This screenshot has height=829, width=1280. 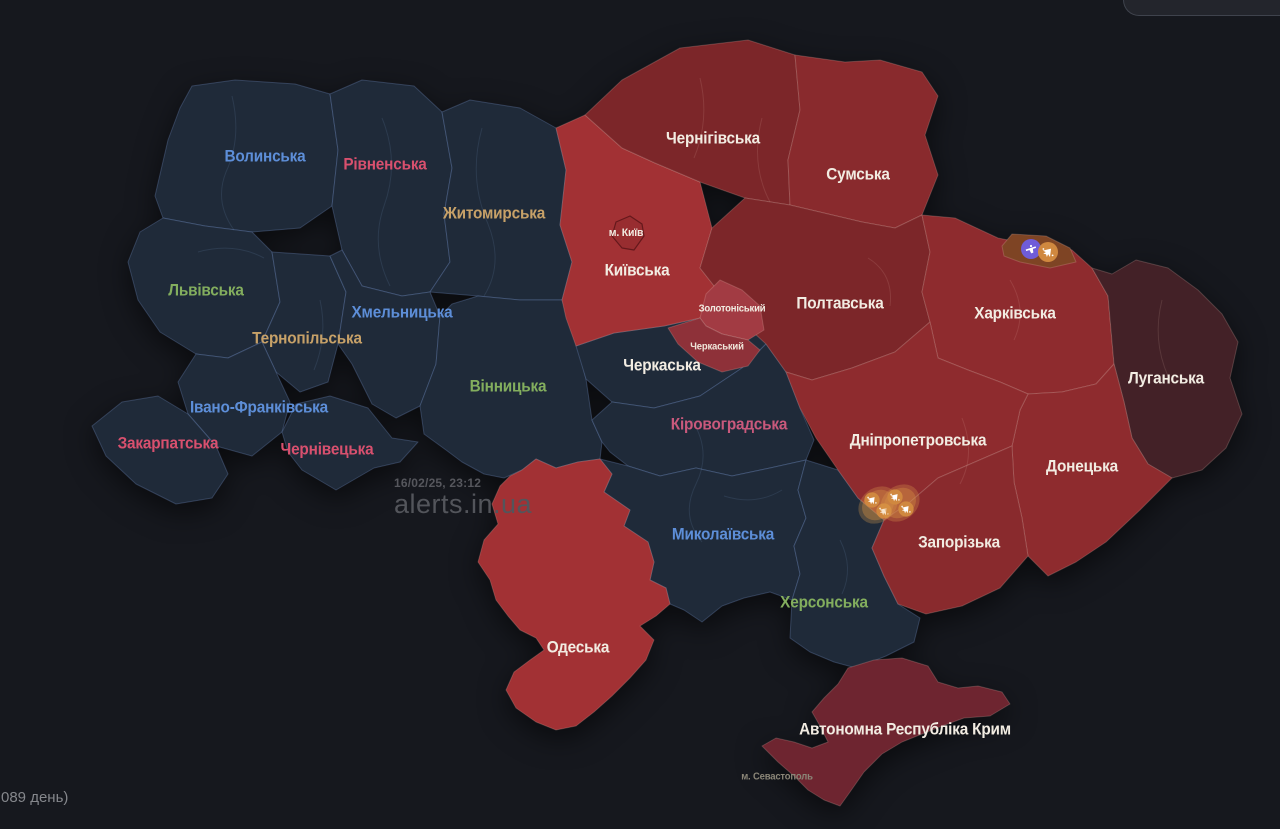 What do you see at coordinates (628, 233) in the screenshot?
I see `region-kyiv-city` at bounding box center [628, 233].